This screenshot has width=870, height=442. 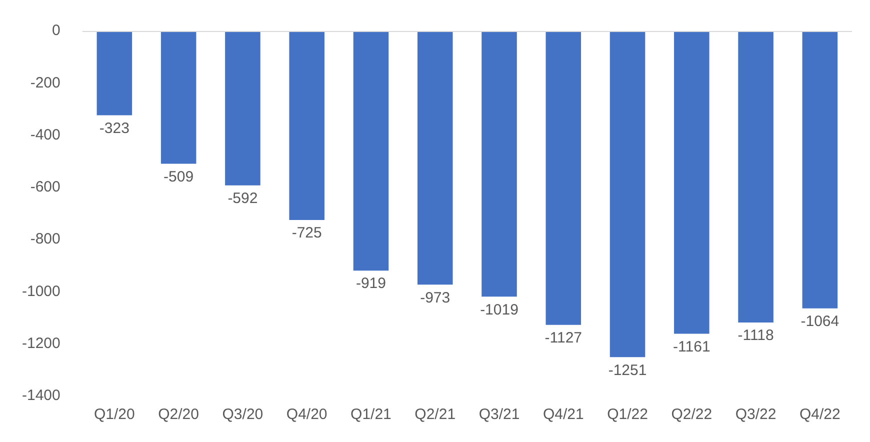 What do you see at coordinates (243, 198) in the screenshot?
I see `data-label: -592` at bounding box center [243, 198].